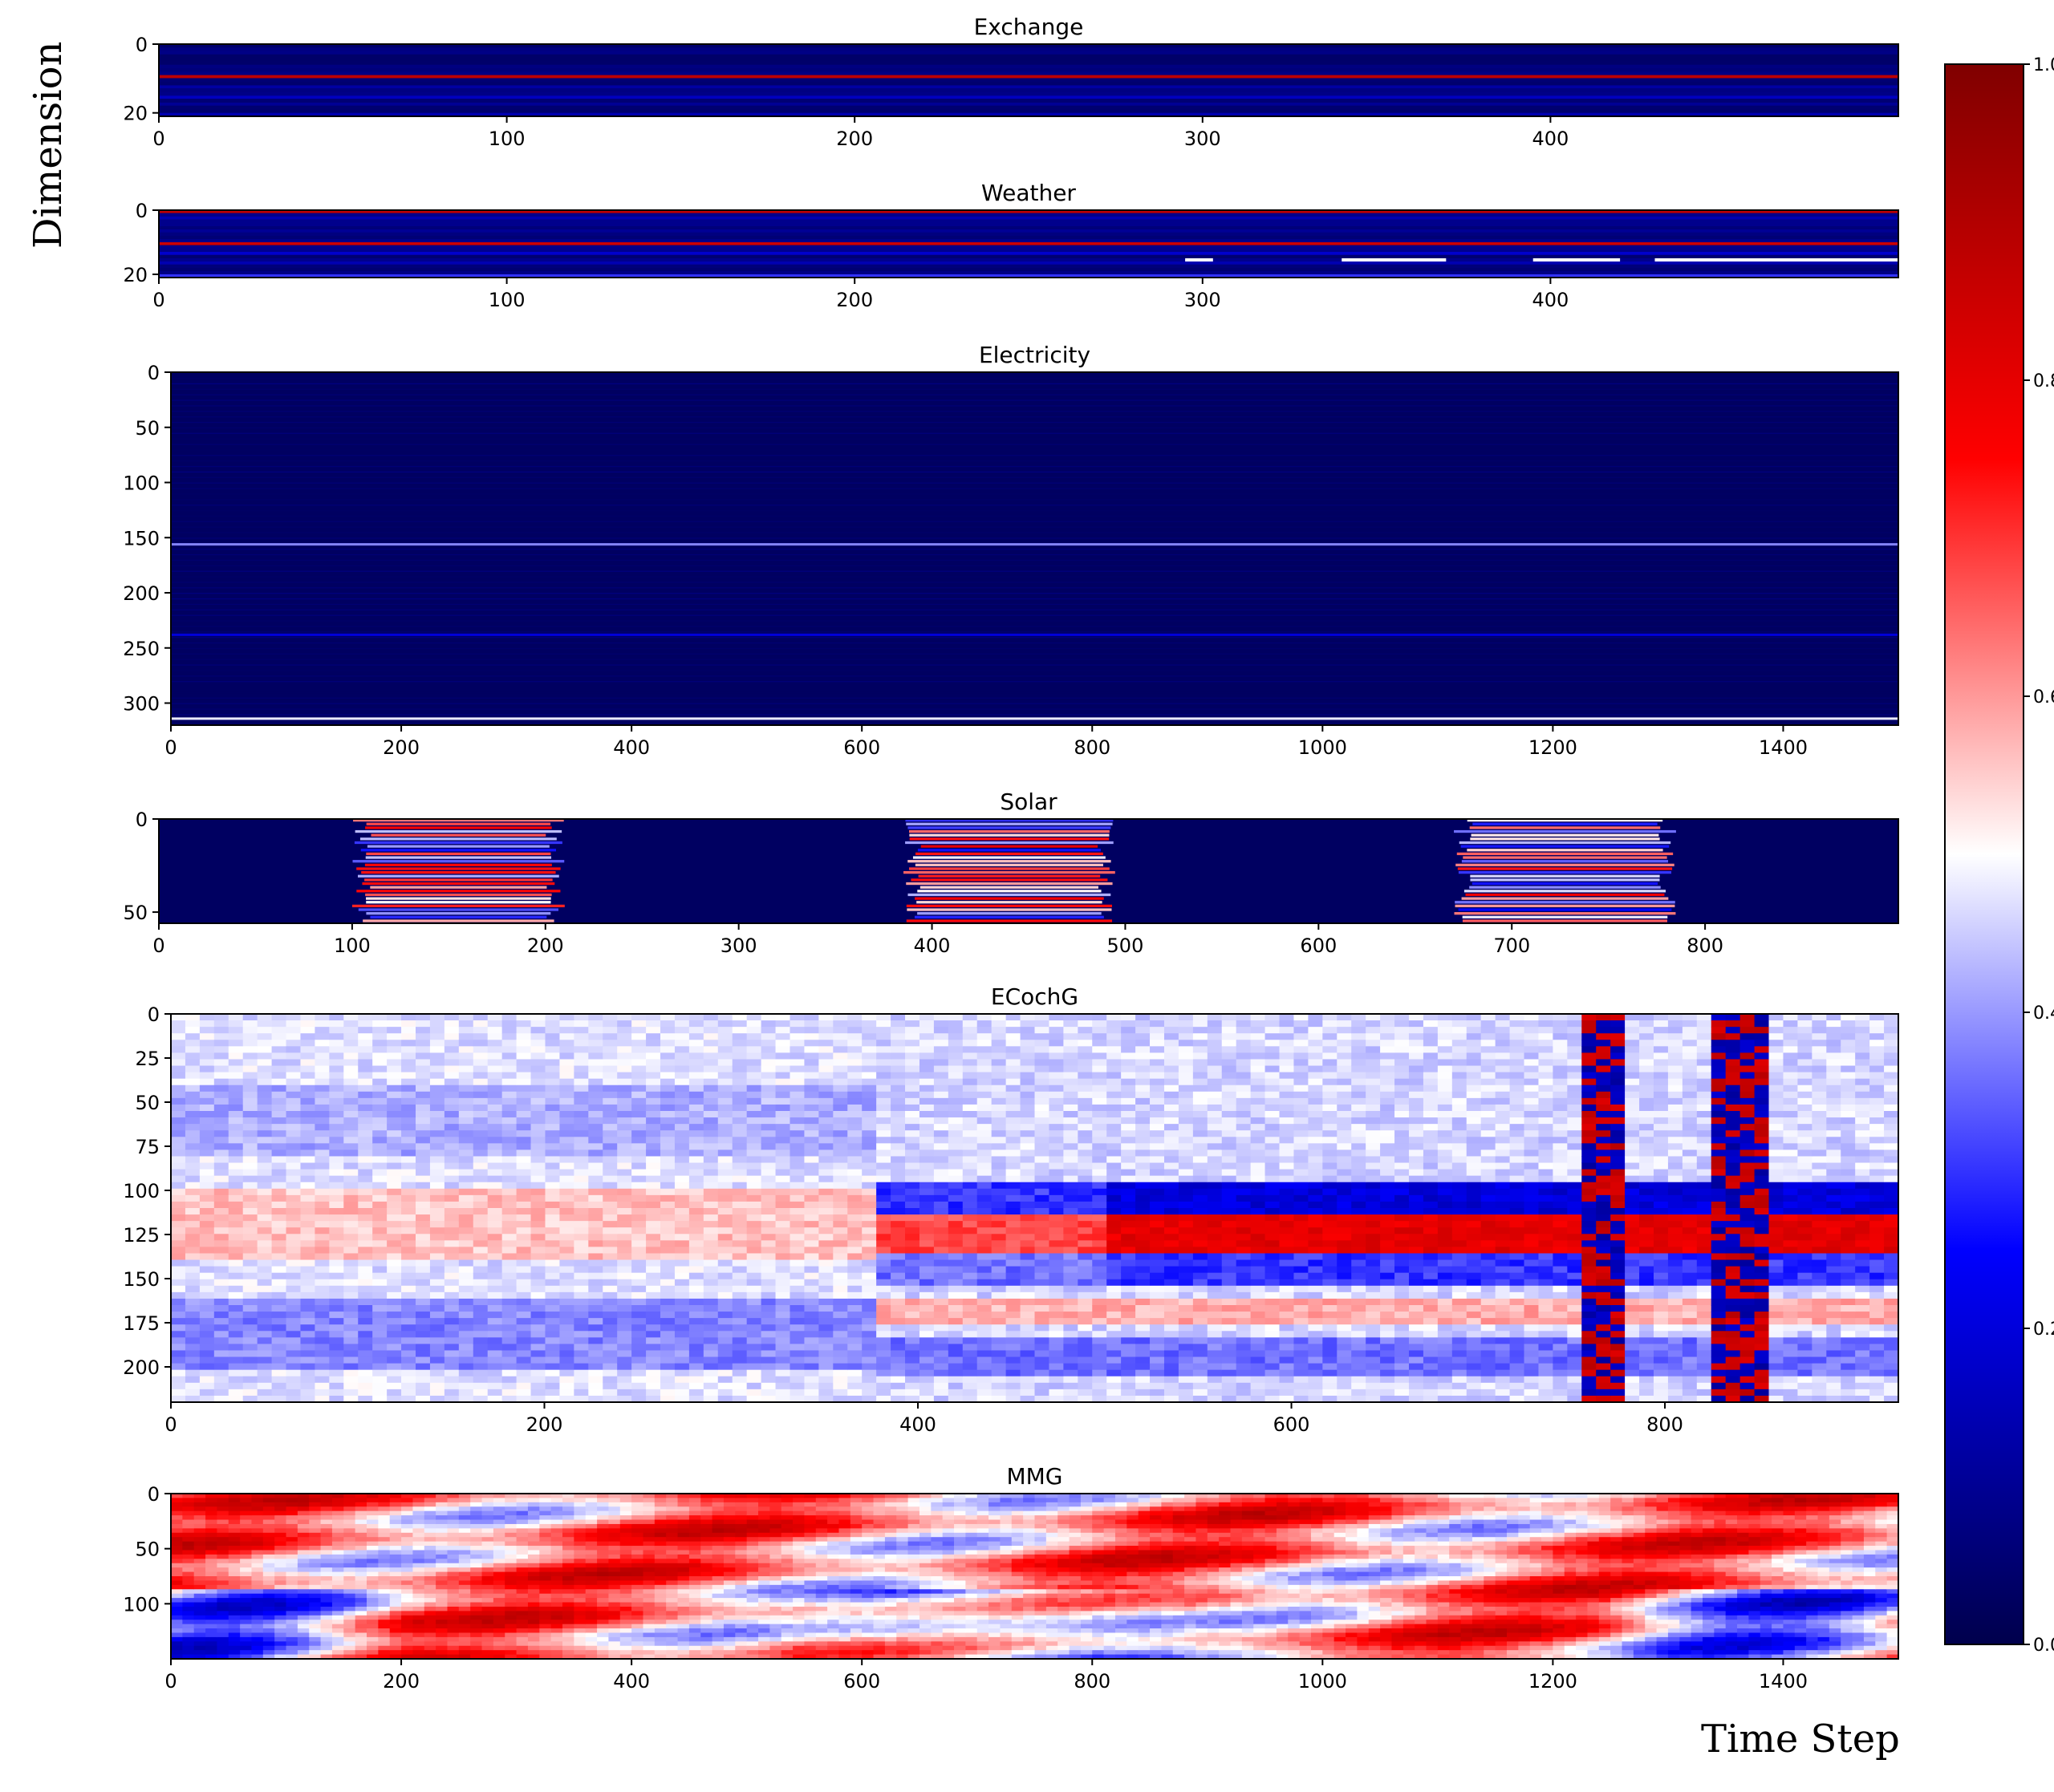  Describe the element at coordinates (141, 705) in the screenshot. I see `y-tick-label: 300` at that location.